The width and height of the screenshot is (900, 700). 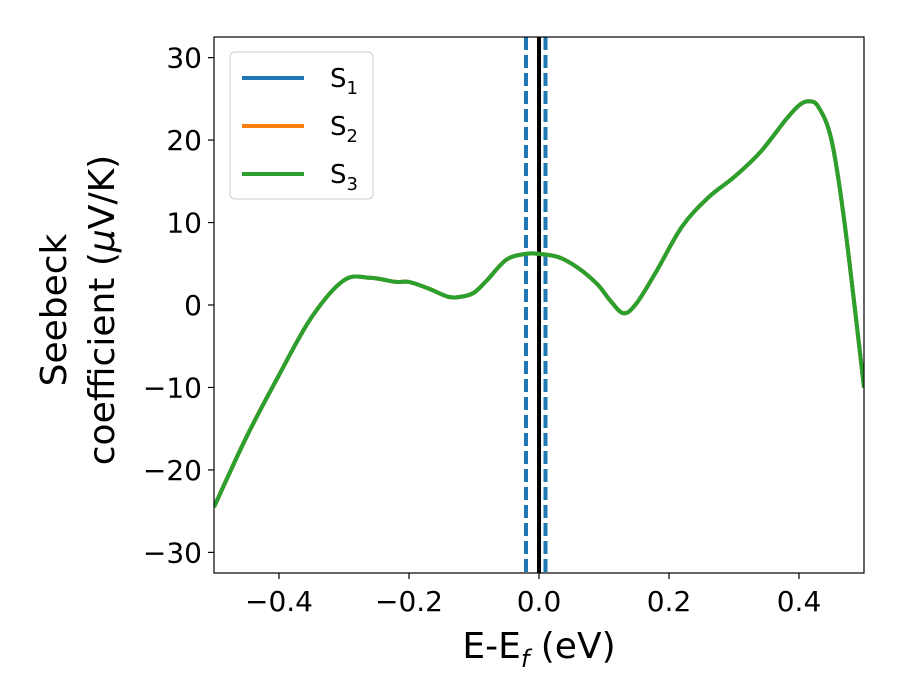 What do you see at coordinates (344, 129) in the screenshot?
I see `legend-label-s2: S2` at bounding box center [344, 129].